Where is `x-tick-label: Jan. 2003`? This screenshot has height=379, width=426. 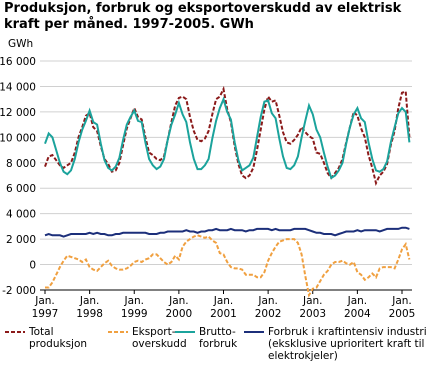 x-tick-label: Jan. 2003 is located at coordinates (312, 307).